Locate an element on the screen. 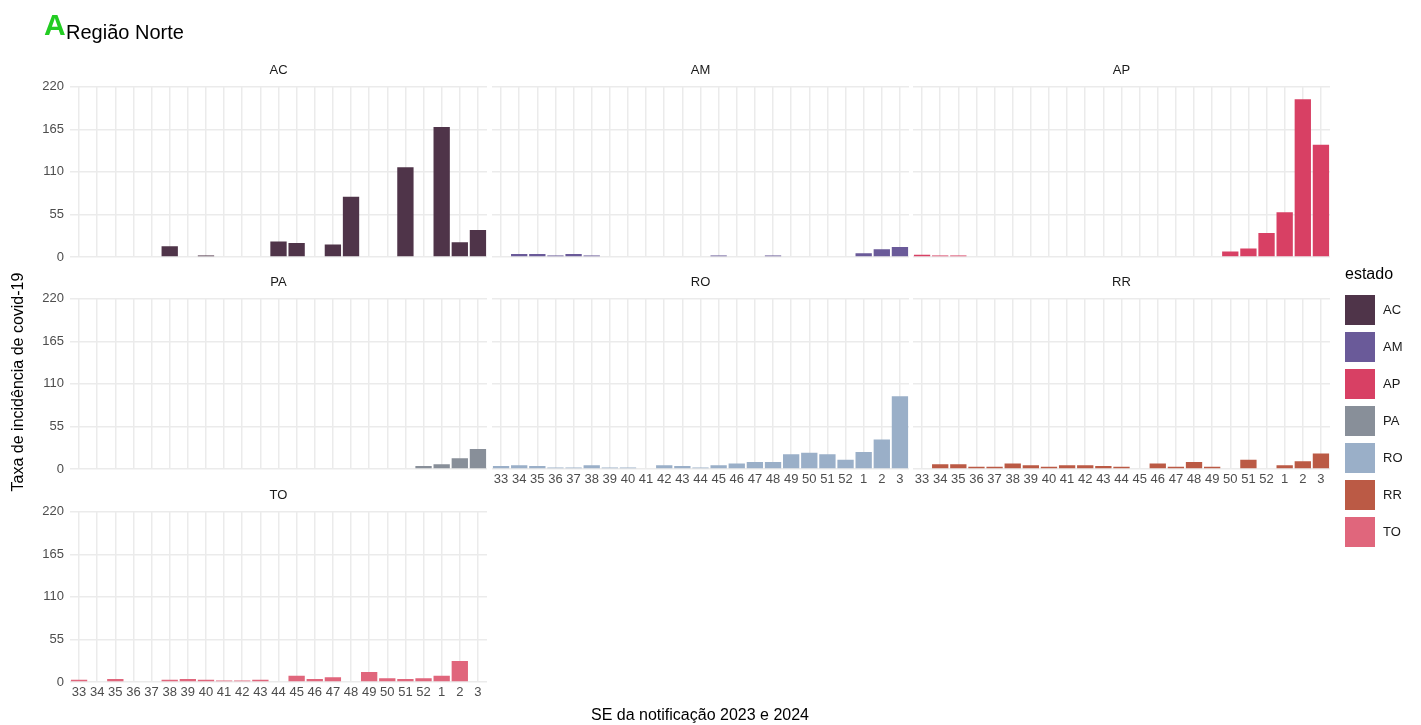 The image size is (1421, 725). x-tick-label: 42 is located at coordinates (242, 692).